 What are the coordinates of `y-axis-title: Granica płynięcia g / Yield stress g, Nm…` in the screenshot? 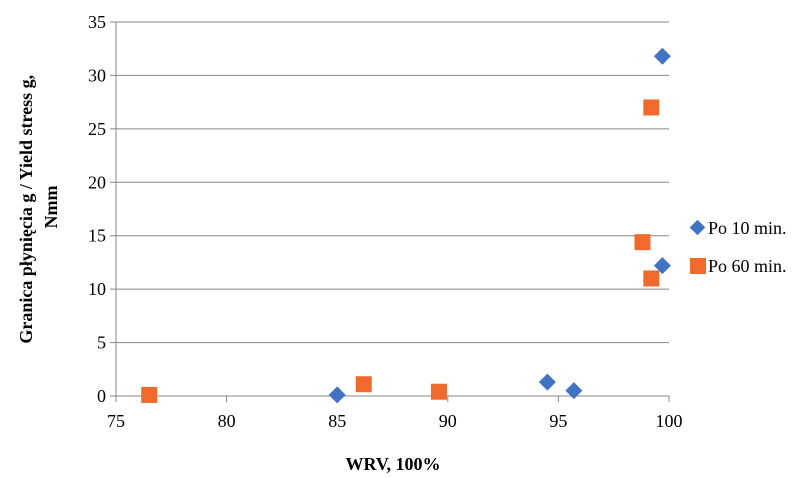 It's located at (38, 206).